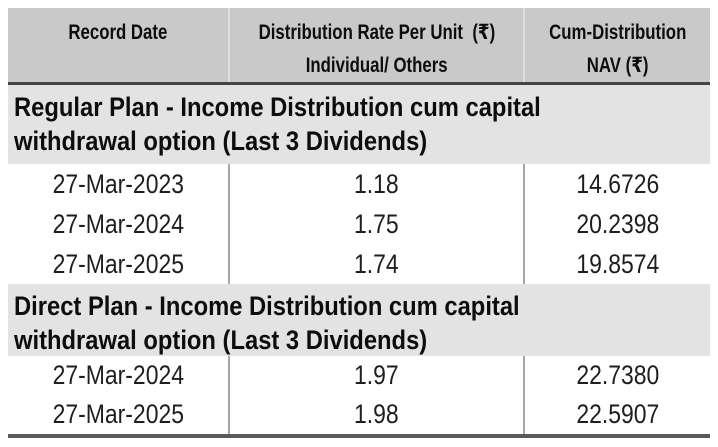 This screenshot has height=447, width=718. Describe the element at coordinates (377, 264) in the screenshot. I see `rate-cell: 1.74` at that location.